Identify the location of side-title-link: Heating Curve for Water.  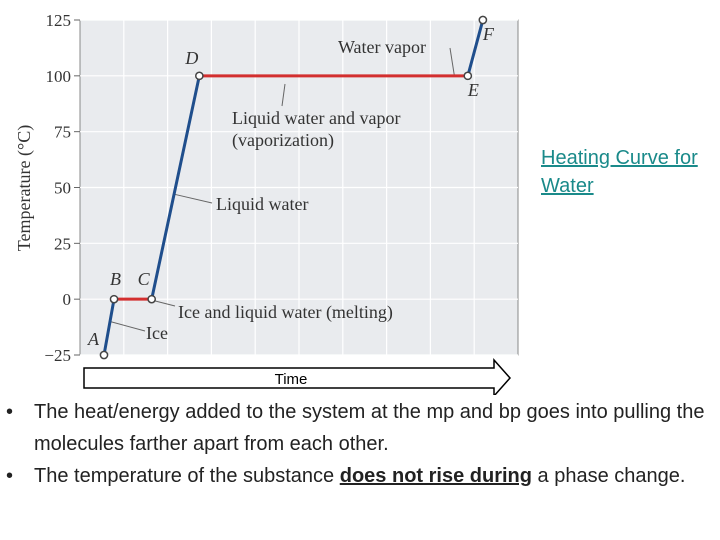
(619, 172).